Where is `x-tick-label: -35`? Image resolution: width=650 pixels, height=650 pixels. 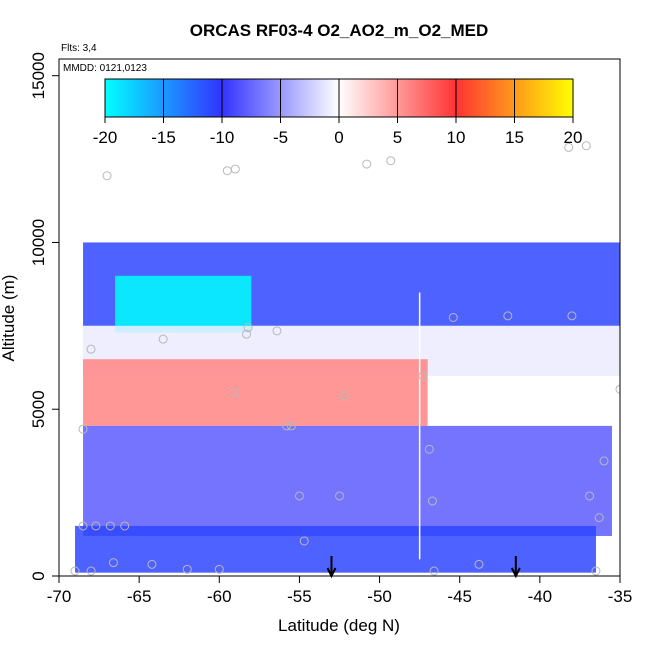 x-tick-label: -35 is located at coordinates (620, 596).